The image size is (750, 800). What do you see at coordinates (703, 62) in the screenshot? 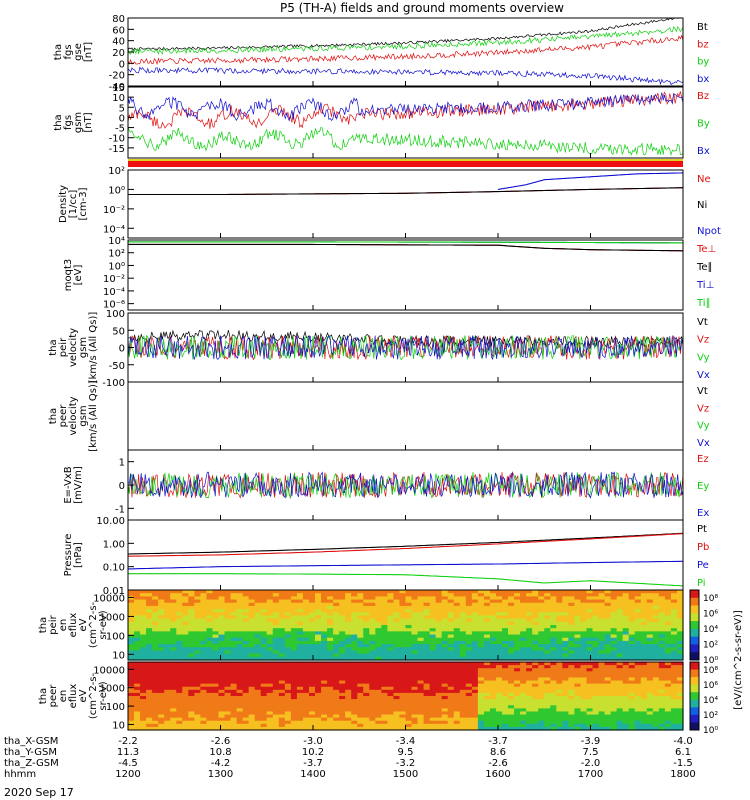
I see `legend-by: by` at bounding box center [703, 62].